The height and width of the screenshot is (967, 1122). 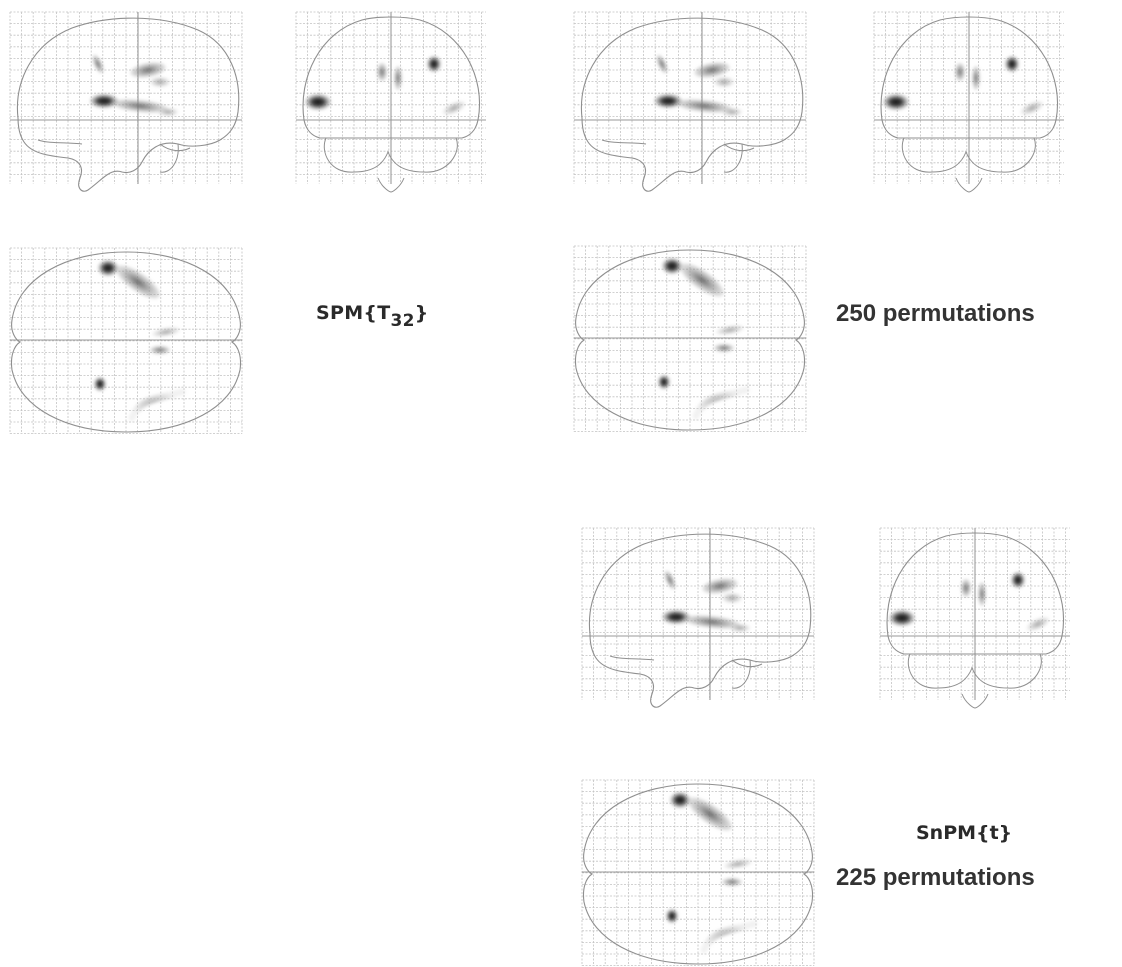 I want to click on spm-label-prefix: SPM{T, so click(x=353, y=313).